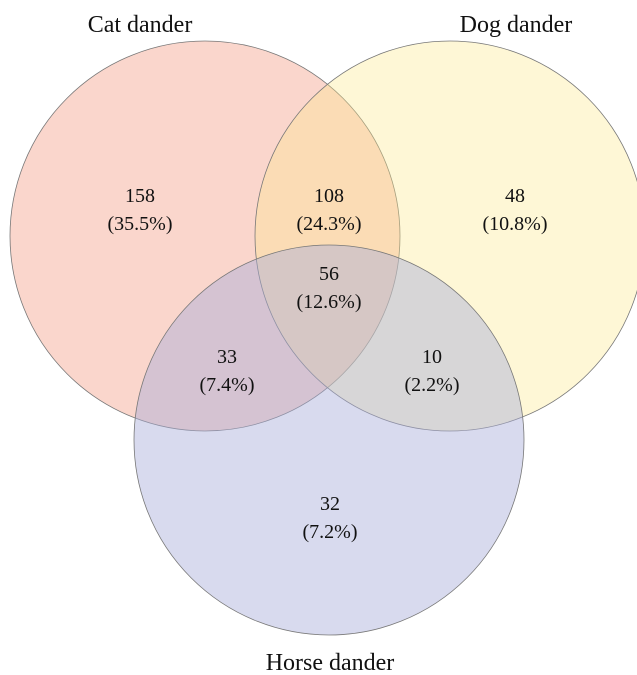 The image size is (637, 675). I want to click on dog-only-percent: (10.8%), so click(515, 224).